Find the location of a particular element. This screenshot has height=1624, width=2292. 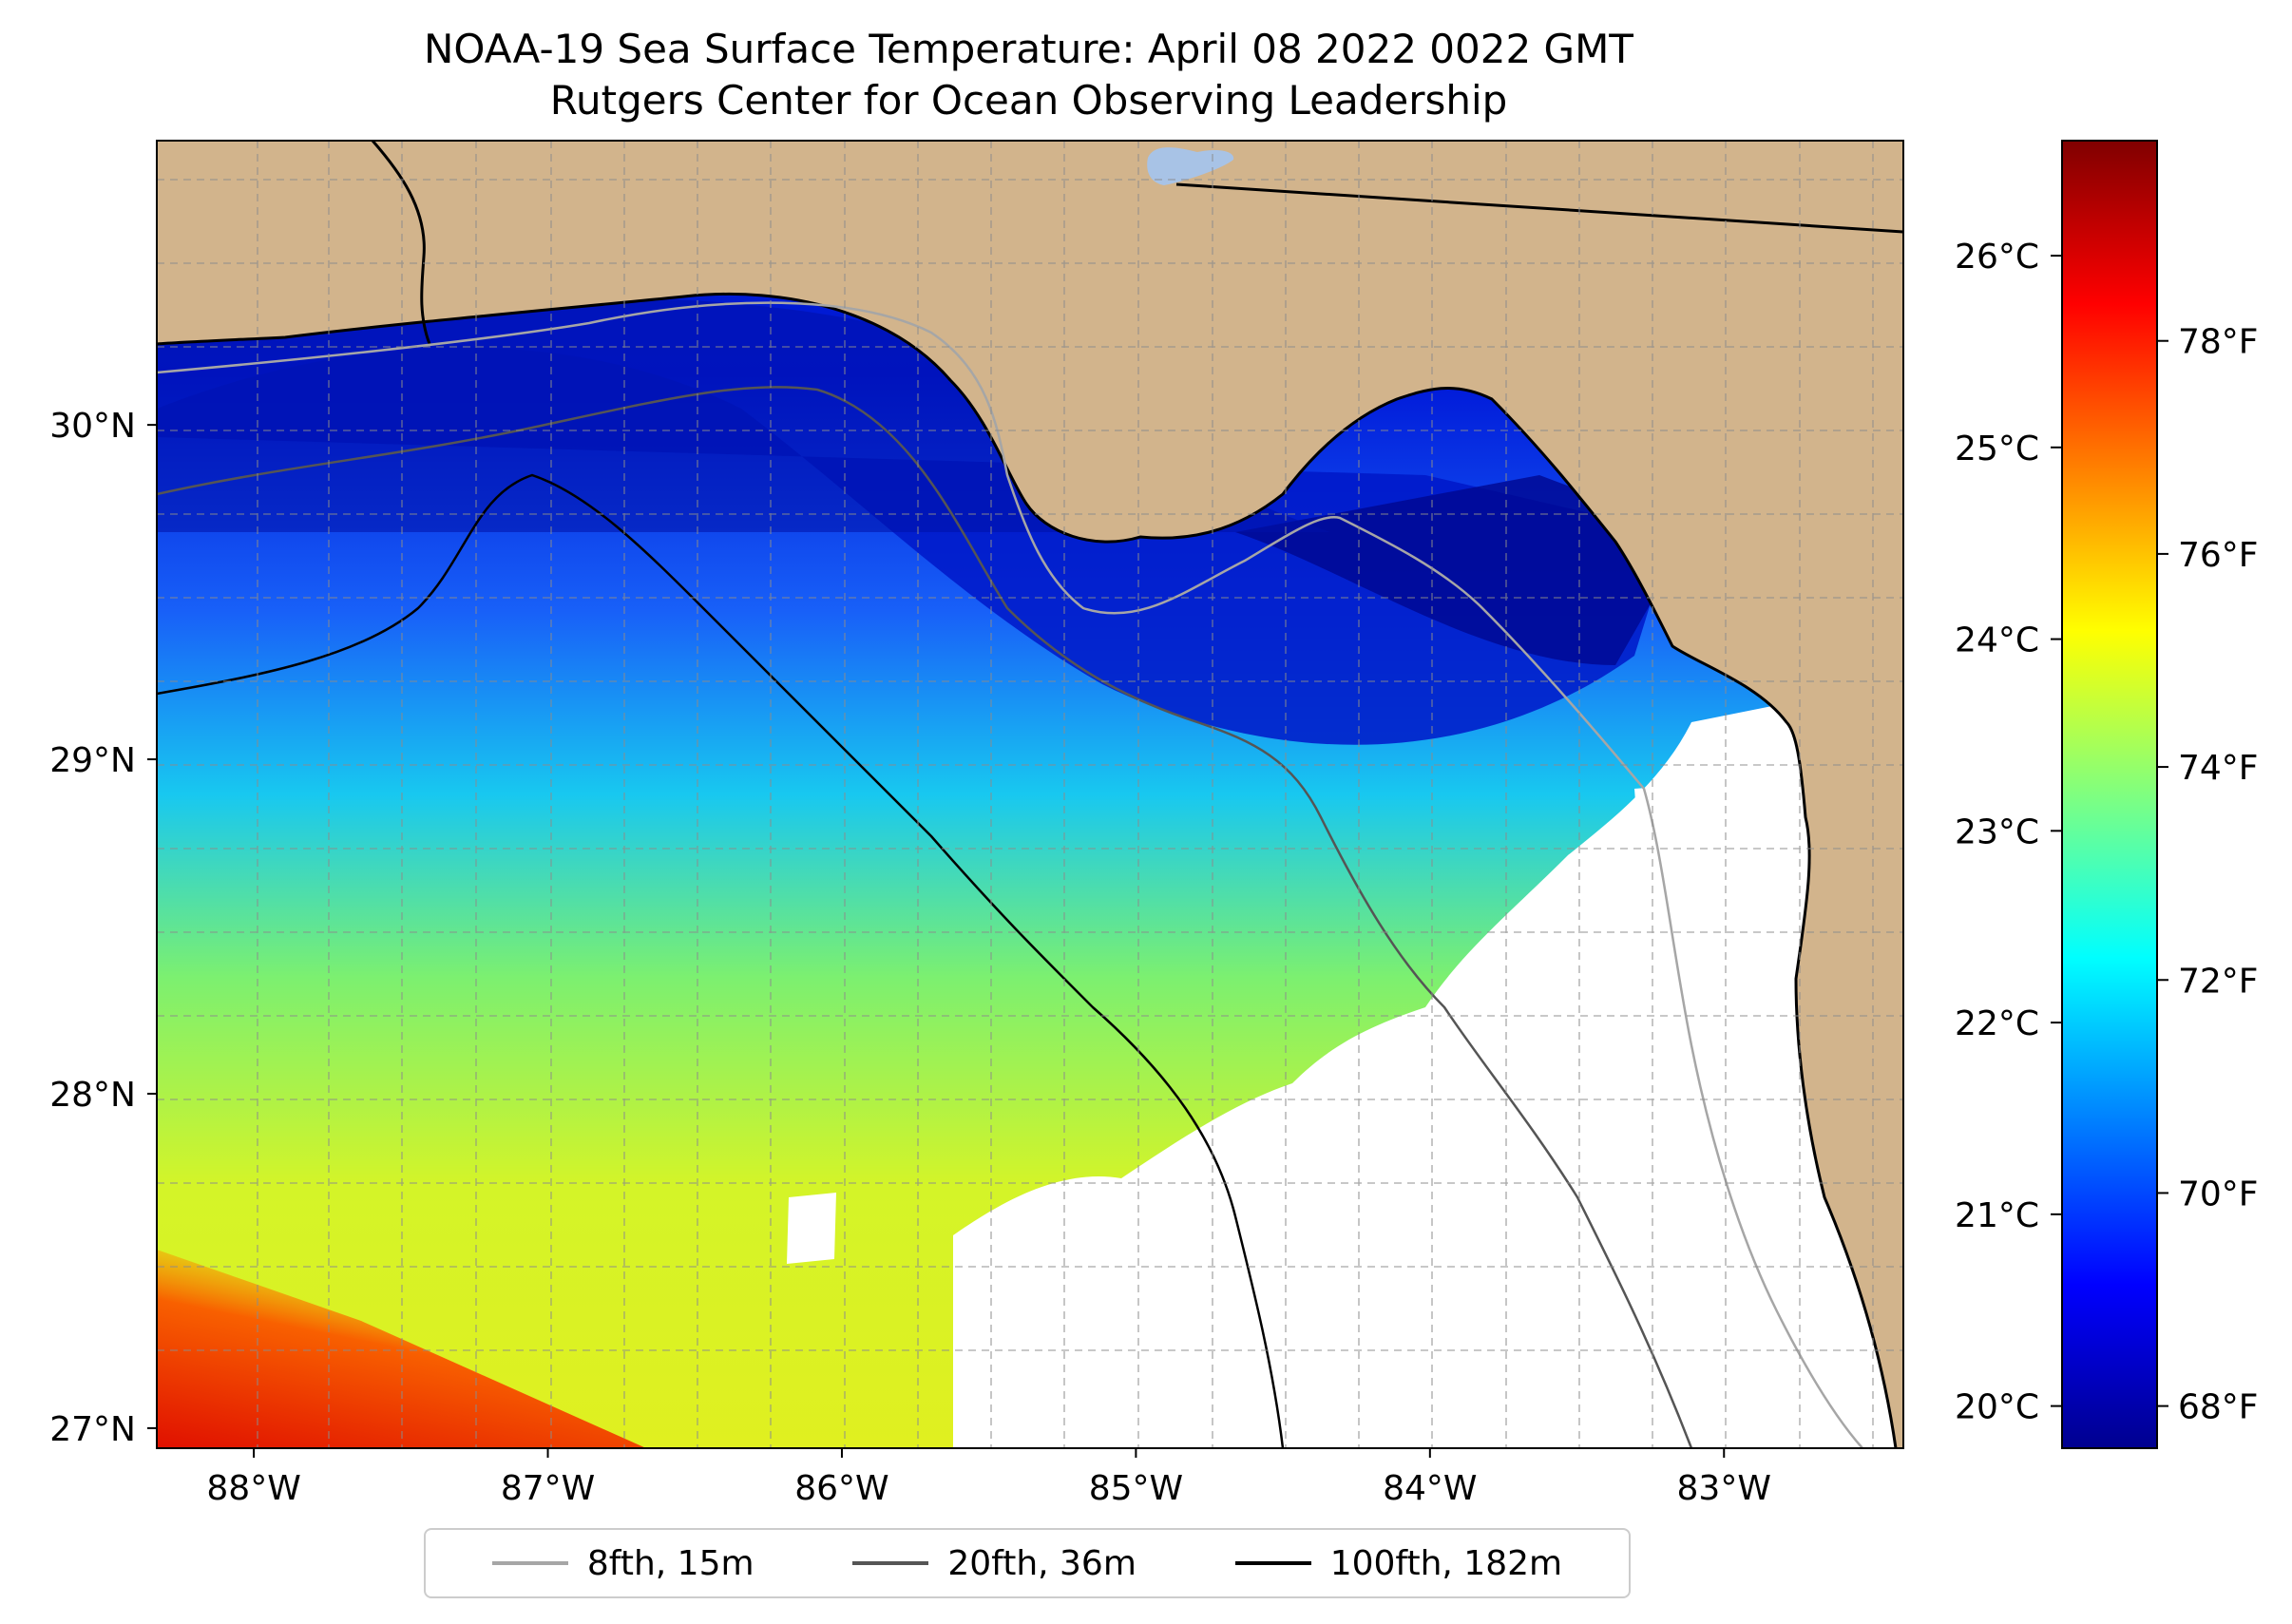

celsius-tick-label: 23°C is located at coordinates (1997, 831).